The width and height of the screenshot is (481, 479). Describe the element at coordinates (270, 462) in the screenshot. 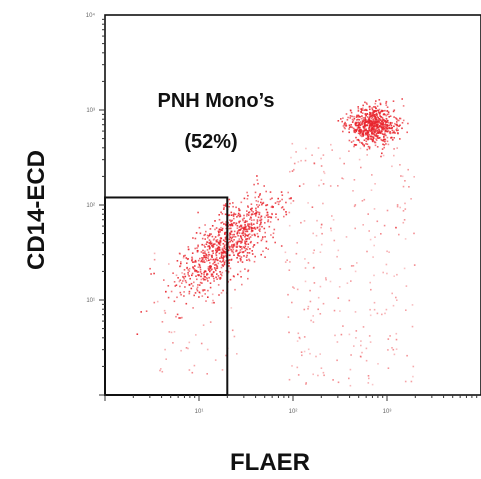

I see `x-axis-label: FLAER` at that location.